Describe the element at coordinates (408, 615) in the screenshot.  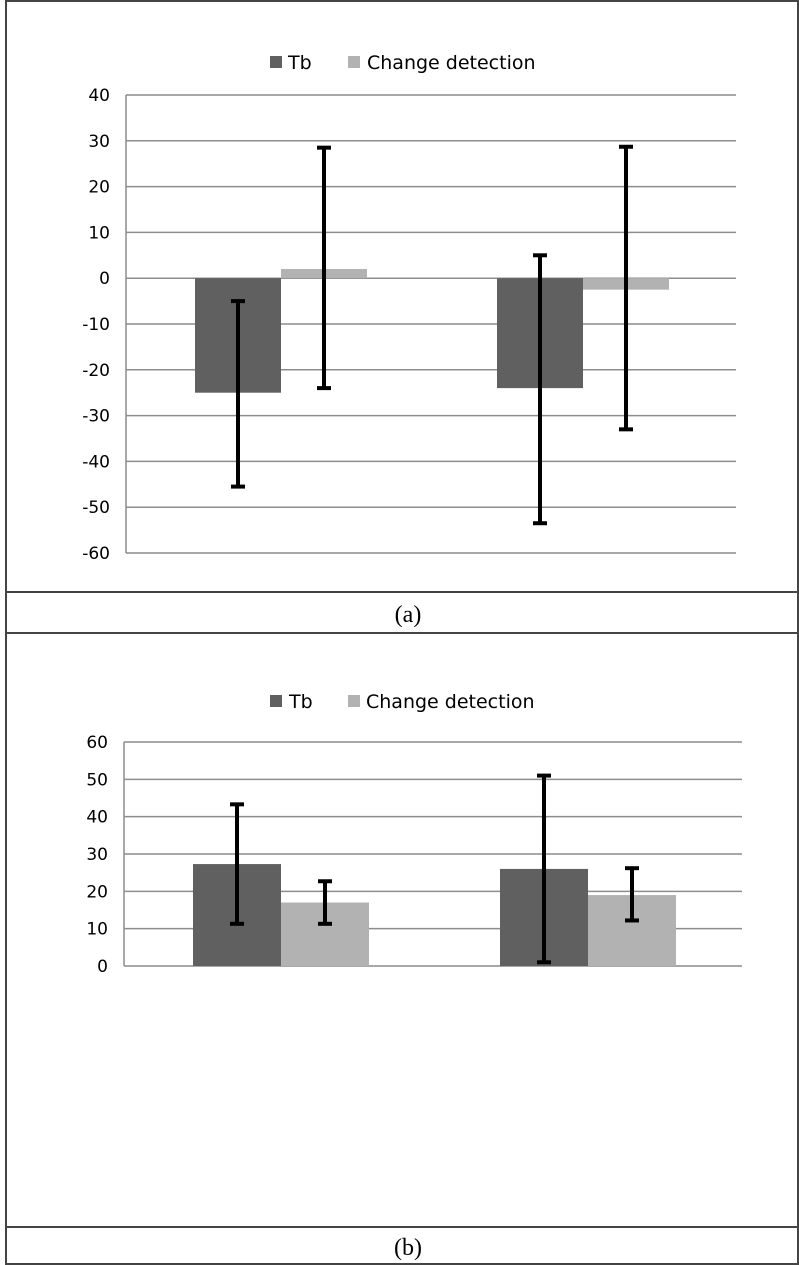
I see `caption-a: (a)` at that location.